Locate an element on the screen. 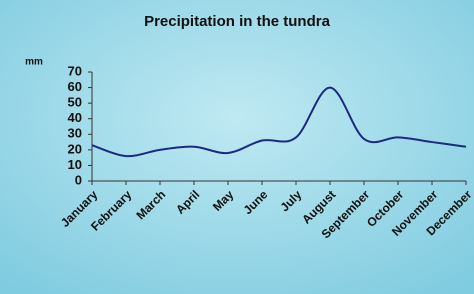  y-tick-label: 70 is located at coordinates (75, 70).